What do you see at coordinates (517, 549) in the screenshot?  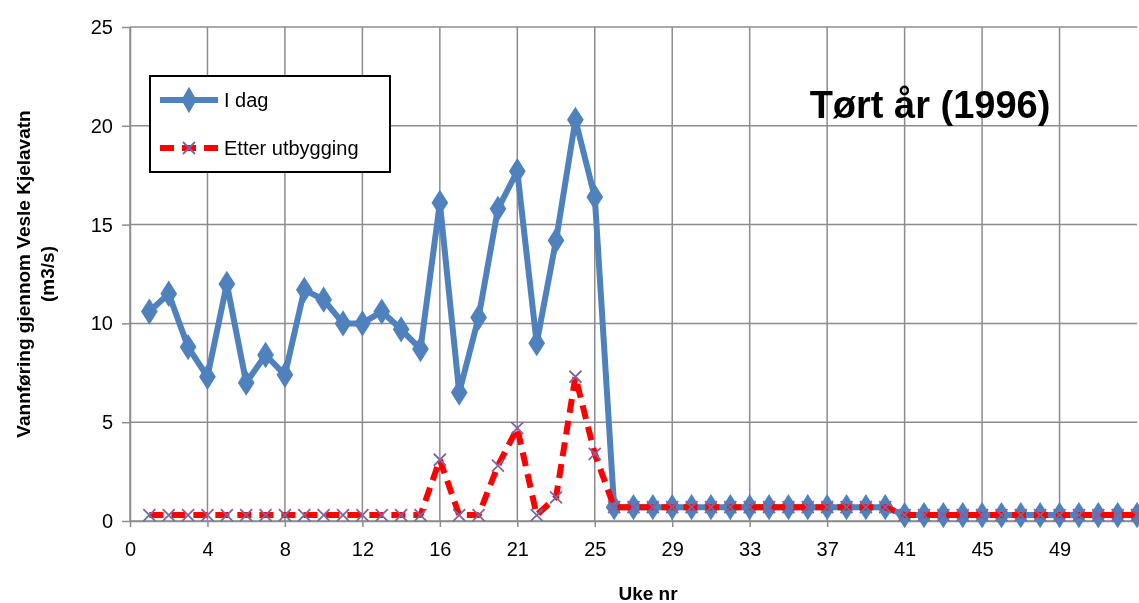 I see `x-tick-label: 21` at bounding box center [517, 549].